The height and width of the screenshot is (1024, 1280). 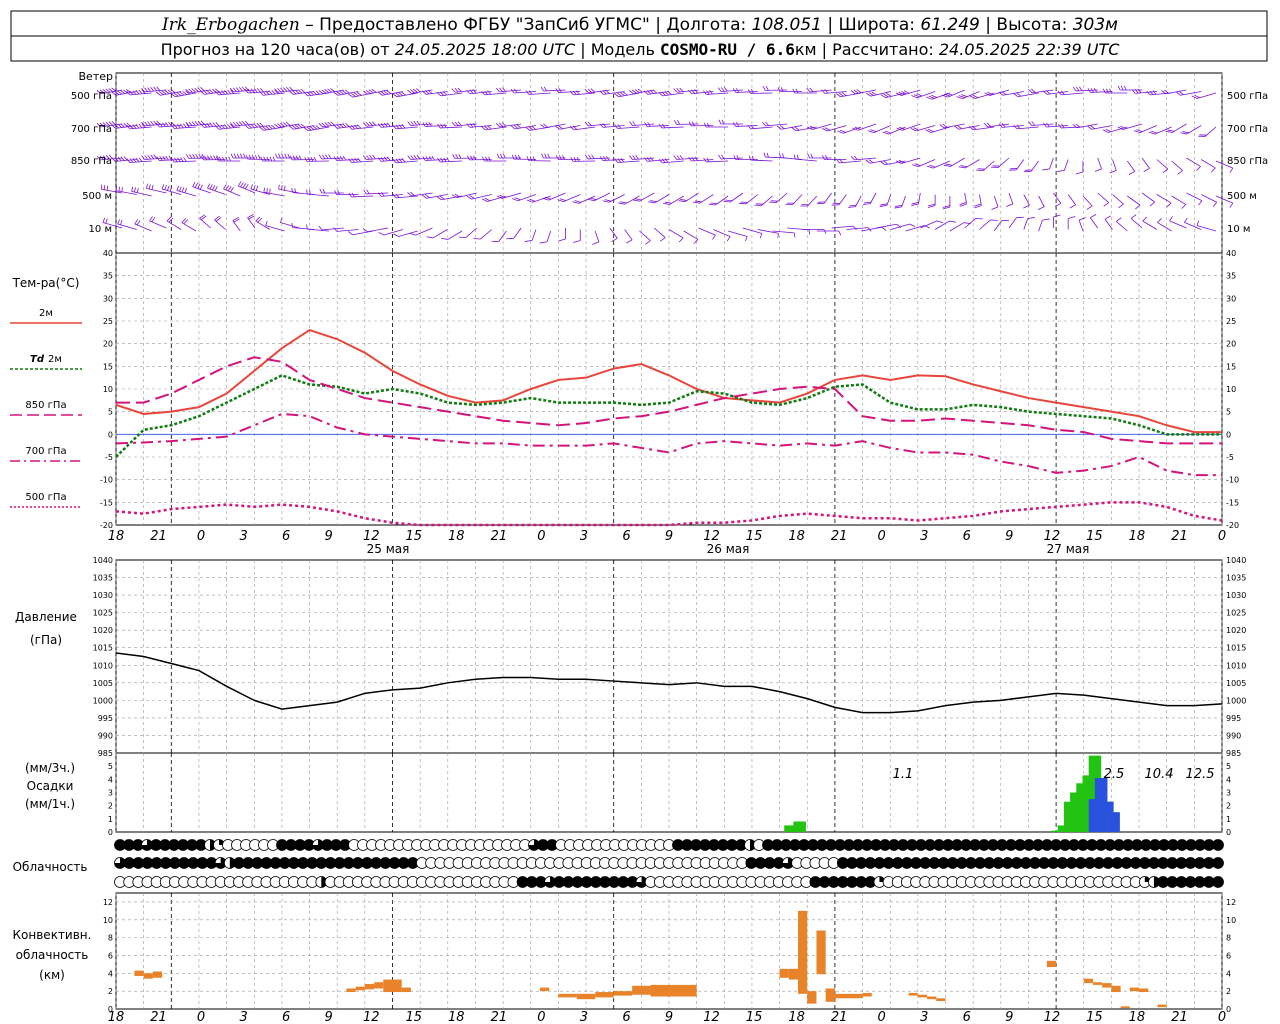 What do you see at coordinates (109, 457) in the screenshot?
I see `temp-tick-label: -5` at bounding box center [109, 457].